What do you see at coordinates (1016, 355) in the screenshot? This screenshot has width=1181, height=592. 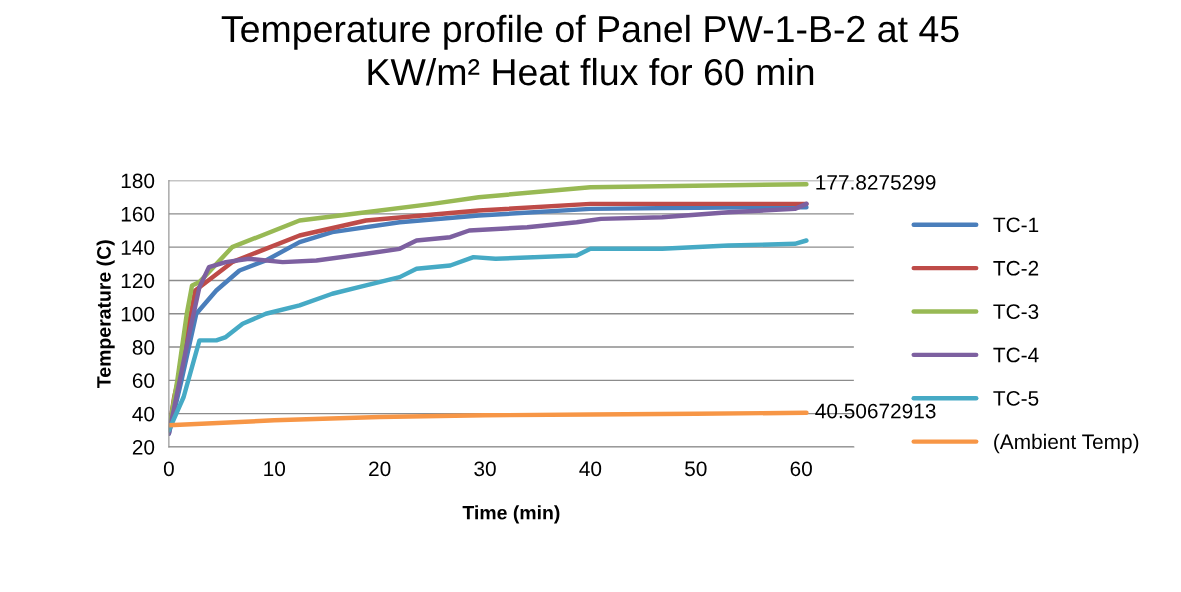 I see `legend-label: TC-4` at bounding box center [1016, 355].